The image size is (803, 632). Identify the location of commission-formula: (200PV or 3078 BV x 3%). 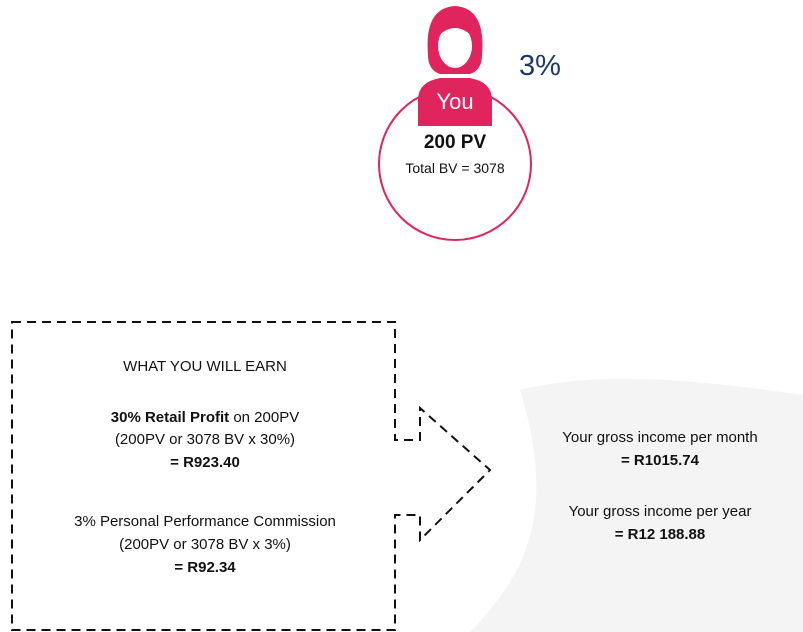
(205, 544).